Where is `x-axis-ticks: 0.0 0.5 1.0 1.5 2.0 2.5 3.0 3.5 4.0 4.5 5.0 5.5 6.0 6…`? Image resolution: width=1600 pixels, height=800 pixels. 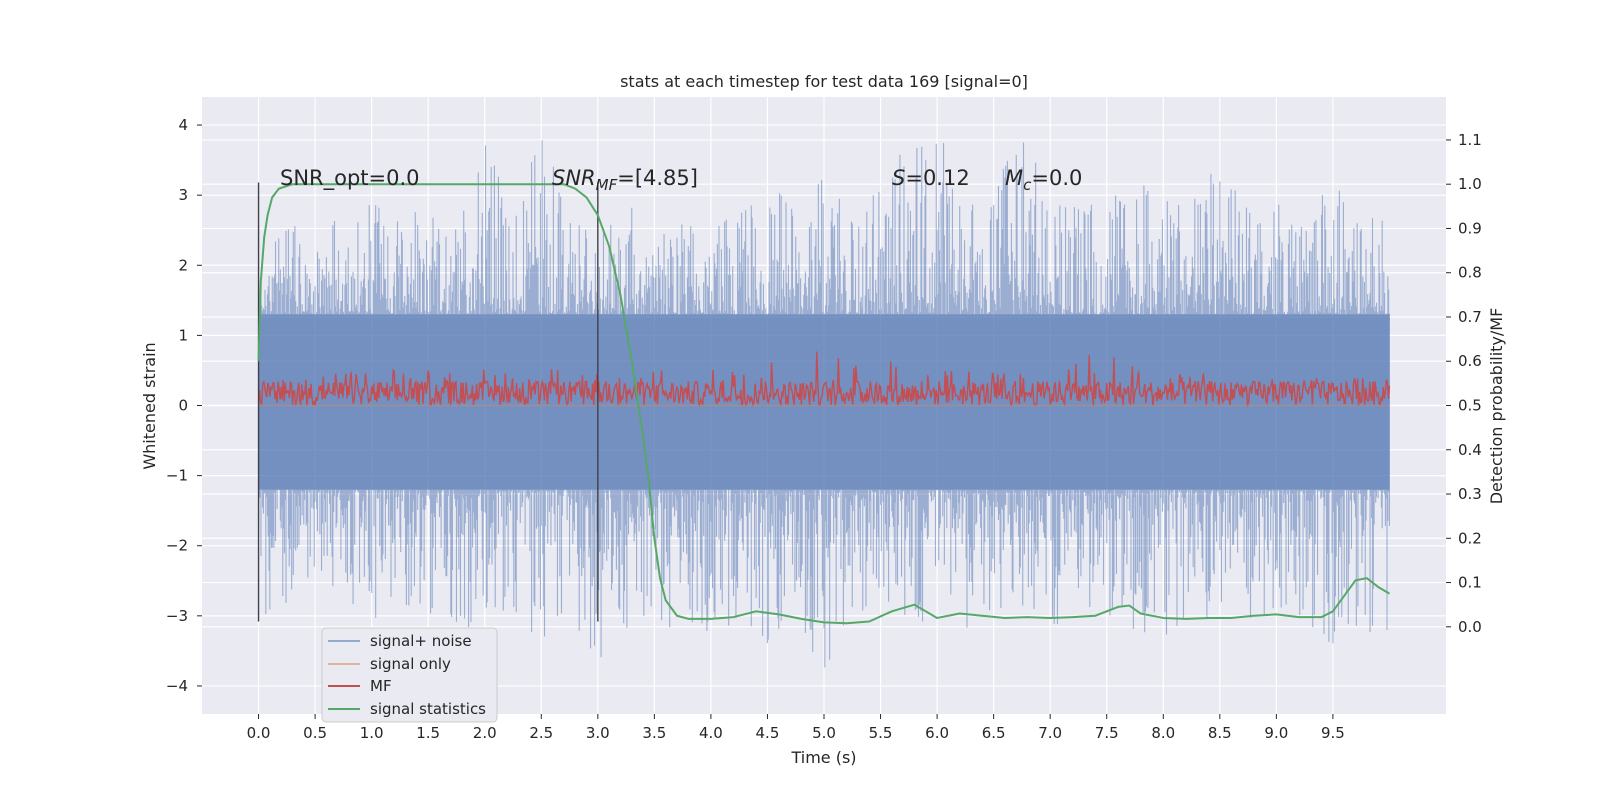 x-axis-ticks: 0.0 0.5 1.0 1.5 2.0 2.5 3.0 3.5 4.0 4.5 5.0 5.5 6.0 6… is located at coordinates (796, 728).